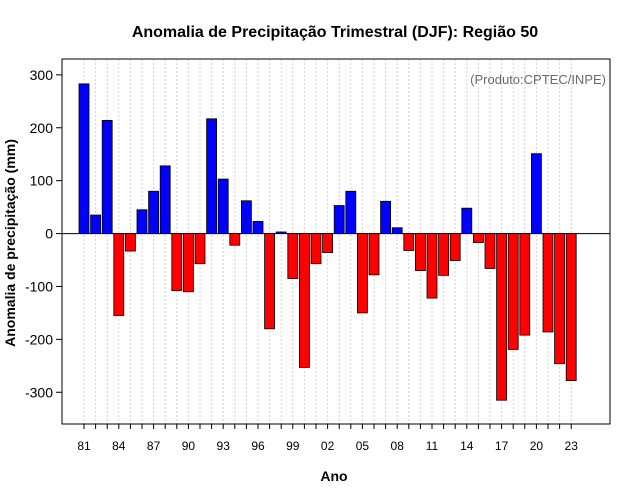 This screenshot has width=640, height=500. Describe the element at coordinates (39, 339) in the screenshot. I see `y-tick-label: -200` at that location.